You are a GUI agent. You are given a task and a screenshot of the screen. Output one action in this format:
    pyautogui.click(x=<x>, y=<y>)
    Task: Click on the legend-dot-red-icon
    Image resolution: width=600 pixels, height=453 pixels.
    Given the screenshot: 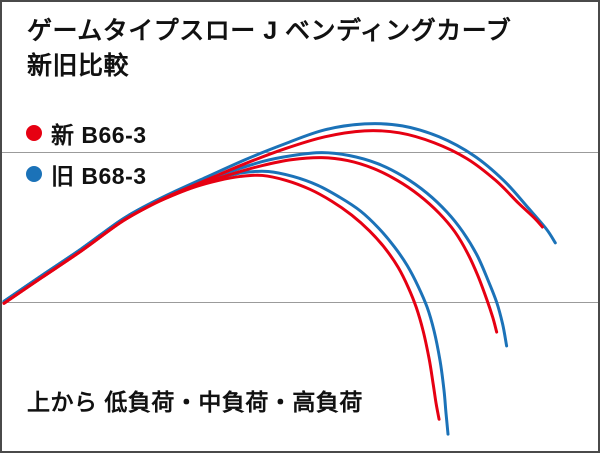 What is the action you would take?
    pyautogui.click(x=34, y=133)
    